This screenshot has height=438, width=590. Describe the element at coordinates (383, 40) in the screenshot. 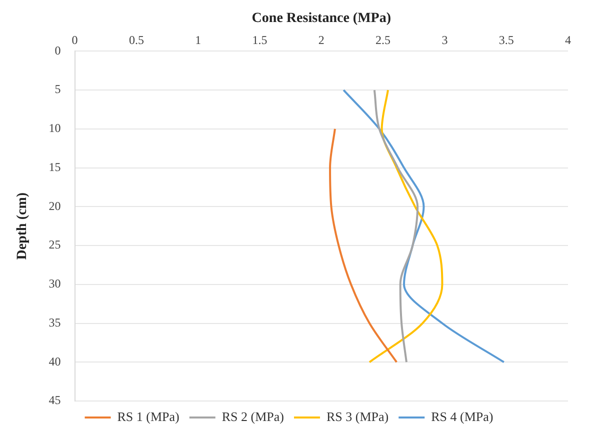

I see `x-tick-label: 2.5` at that location.